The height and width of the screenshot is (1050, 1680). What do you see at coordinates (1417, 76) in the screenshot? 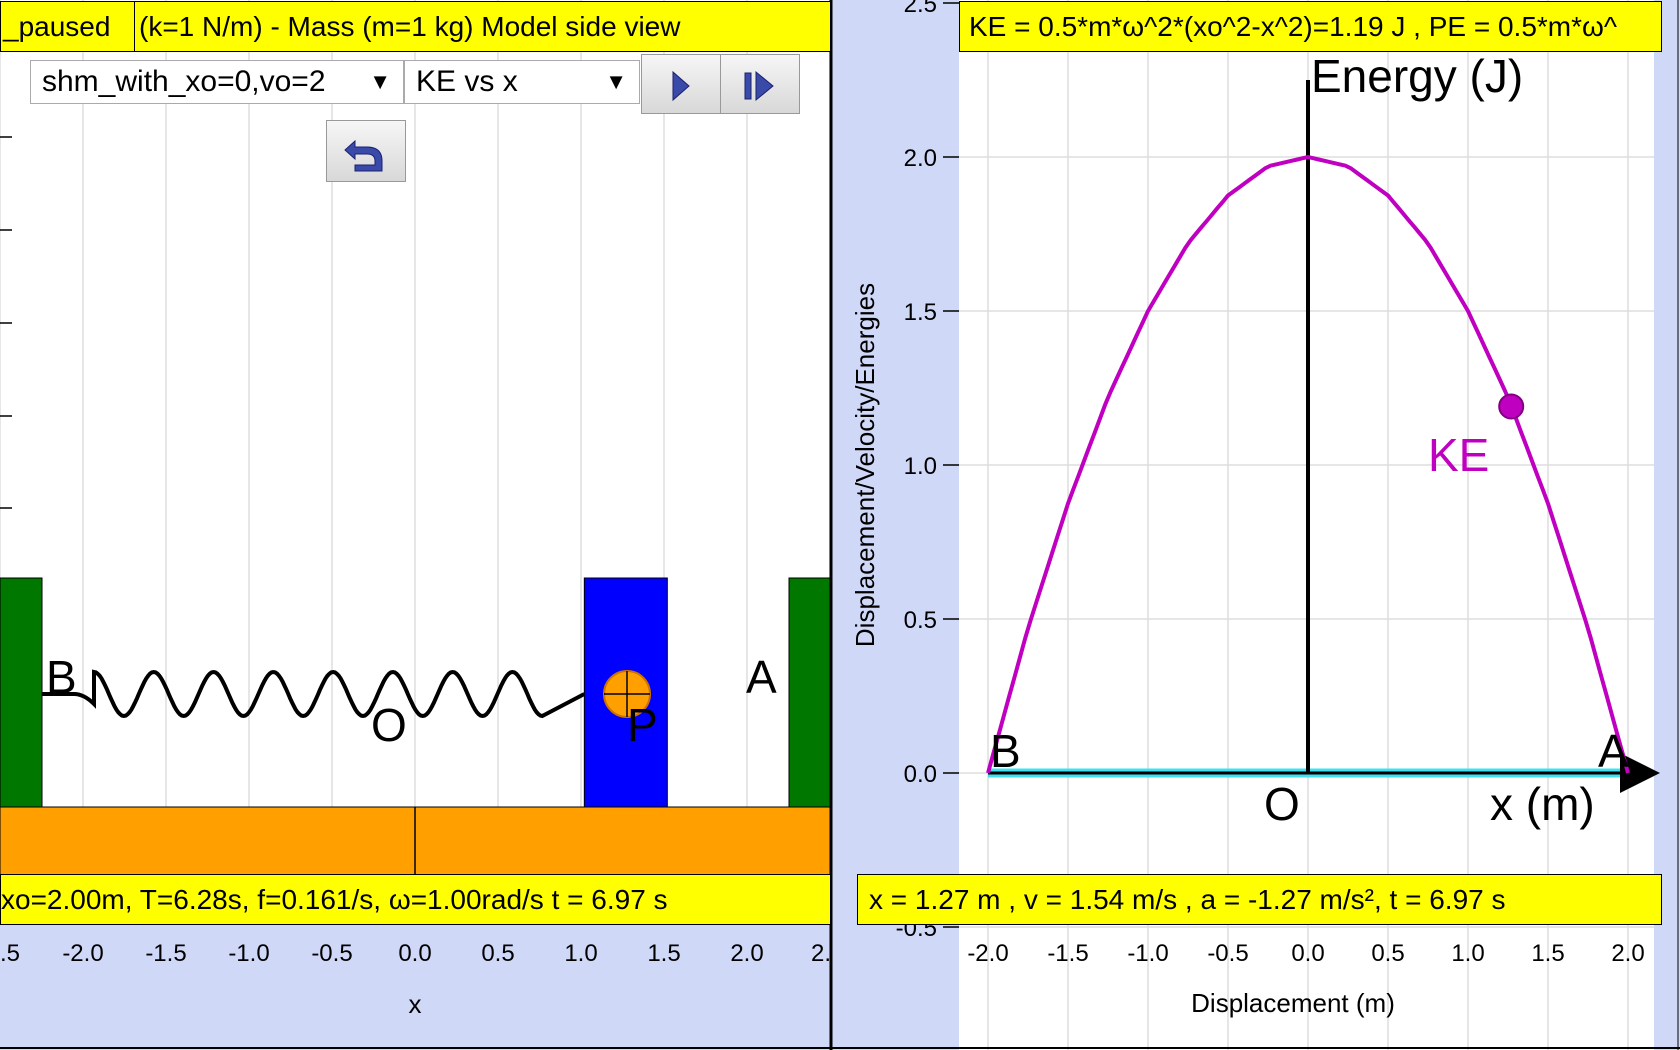
I see `energy-axis-label: Energy (J)` at bounding box center [1417, 76].